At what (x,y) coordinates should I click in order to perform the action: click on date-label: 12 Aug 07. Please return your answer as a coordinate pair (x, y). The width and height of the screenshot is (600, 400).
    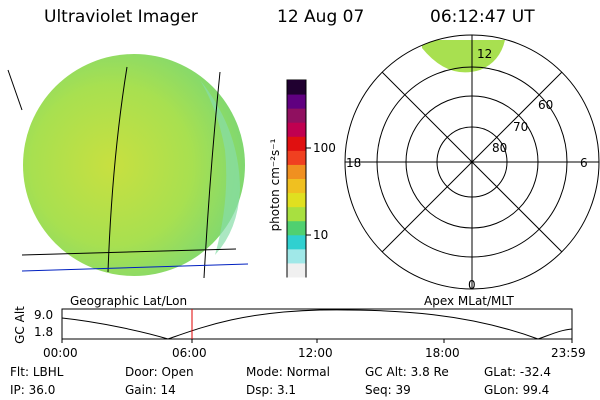
    Looking at the image, I should click on (321, 17).